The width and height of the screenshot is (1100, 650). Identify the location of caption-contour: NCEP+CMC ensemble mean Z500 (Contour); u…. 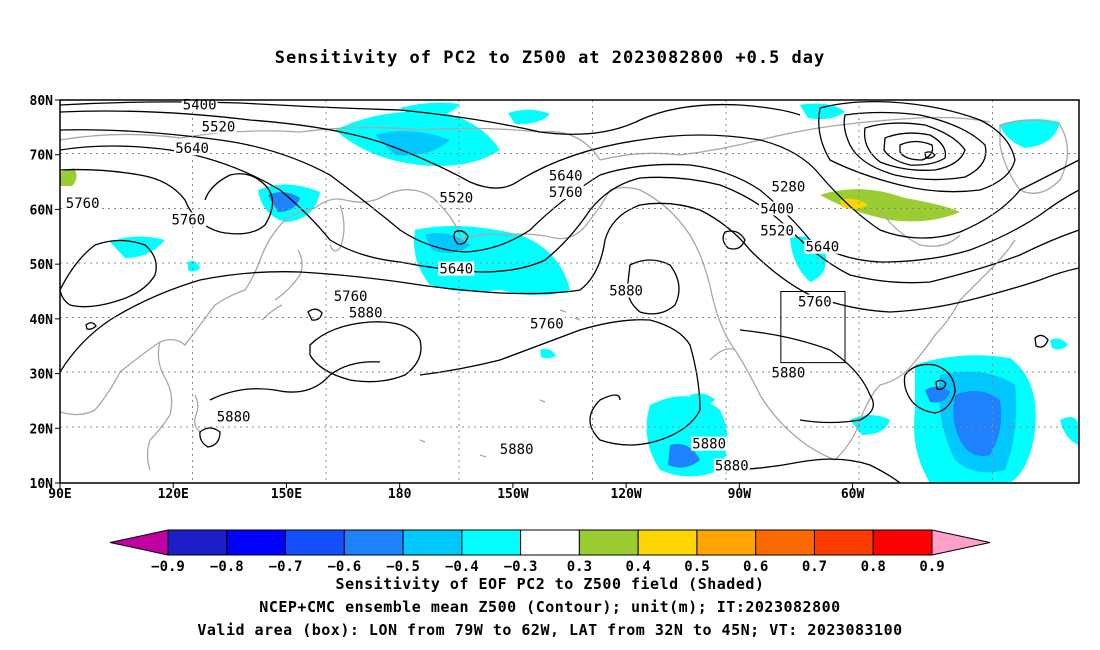
(550, 607).